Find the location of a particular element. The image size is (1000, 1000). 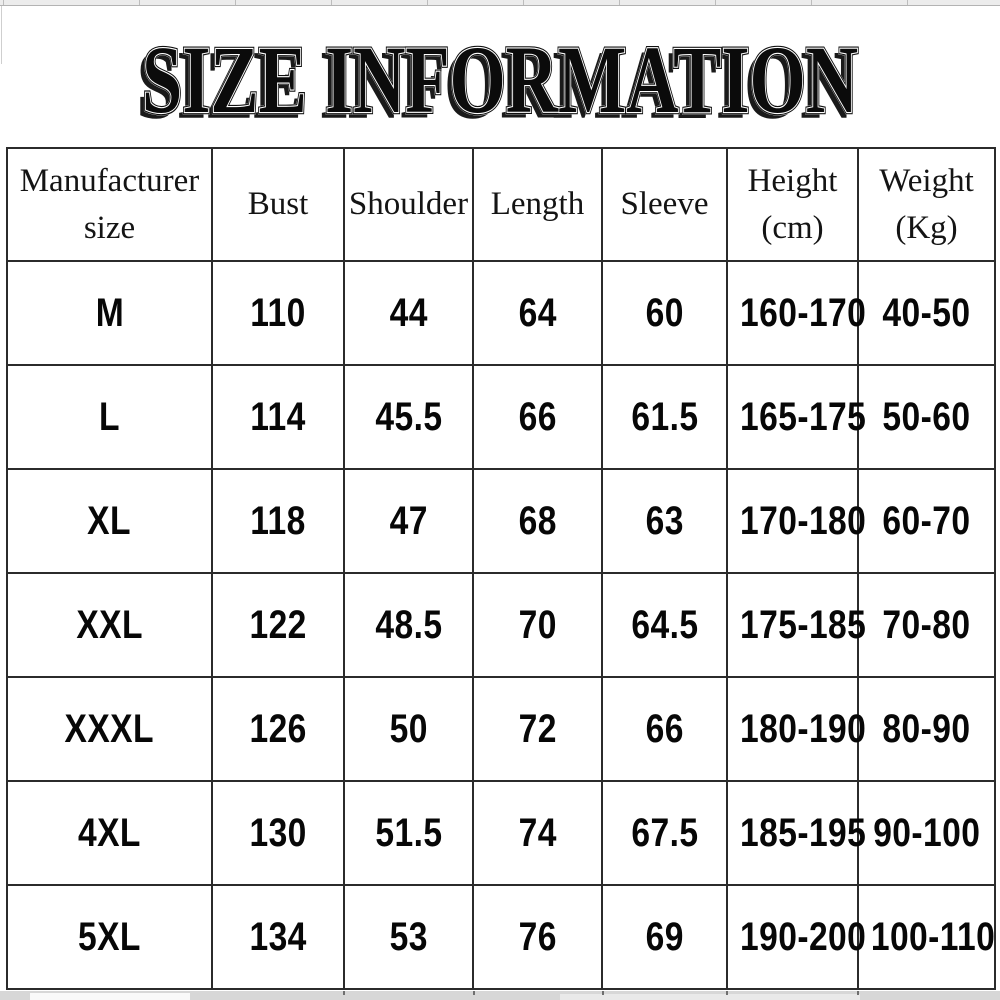

cell-weight: 100-110 is located at coordinates (926, 937).